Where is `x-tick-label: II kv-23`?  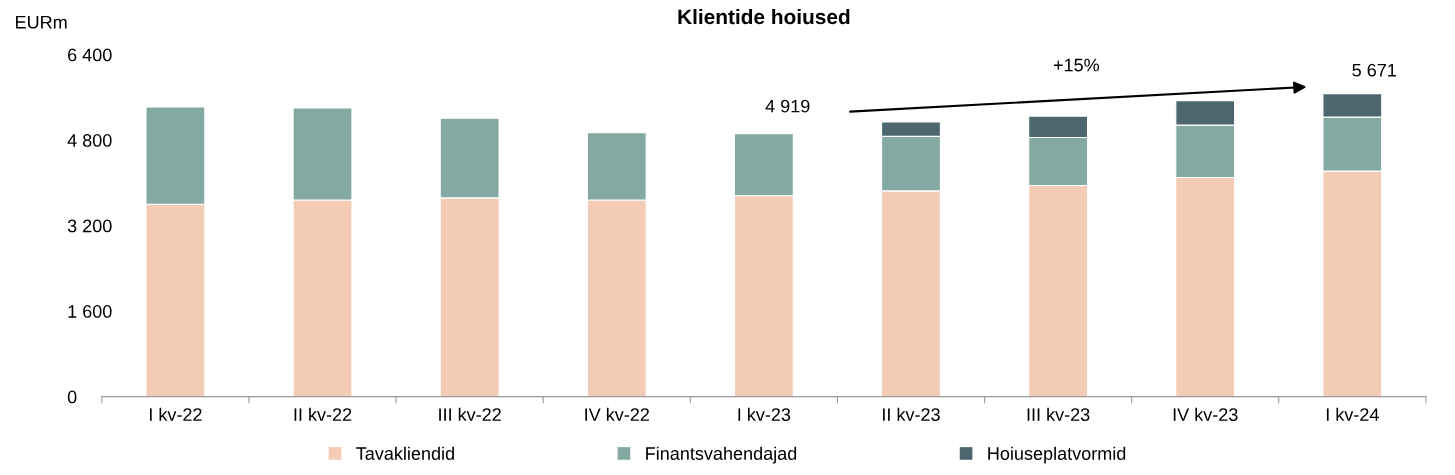 x-tick-label: II kv-23 is located at coordinates (911, 414).